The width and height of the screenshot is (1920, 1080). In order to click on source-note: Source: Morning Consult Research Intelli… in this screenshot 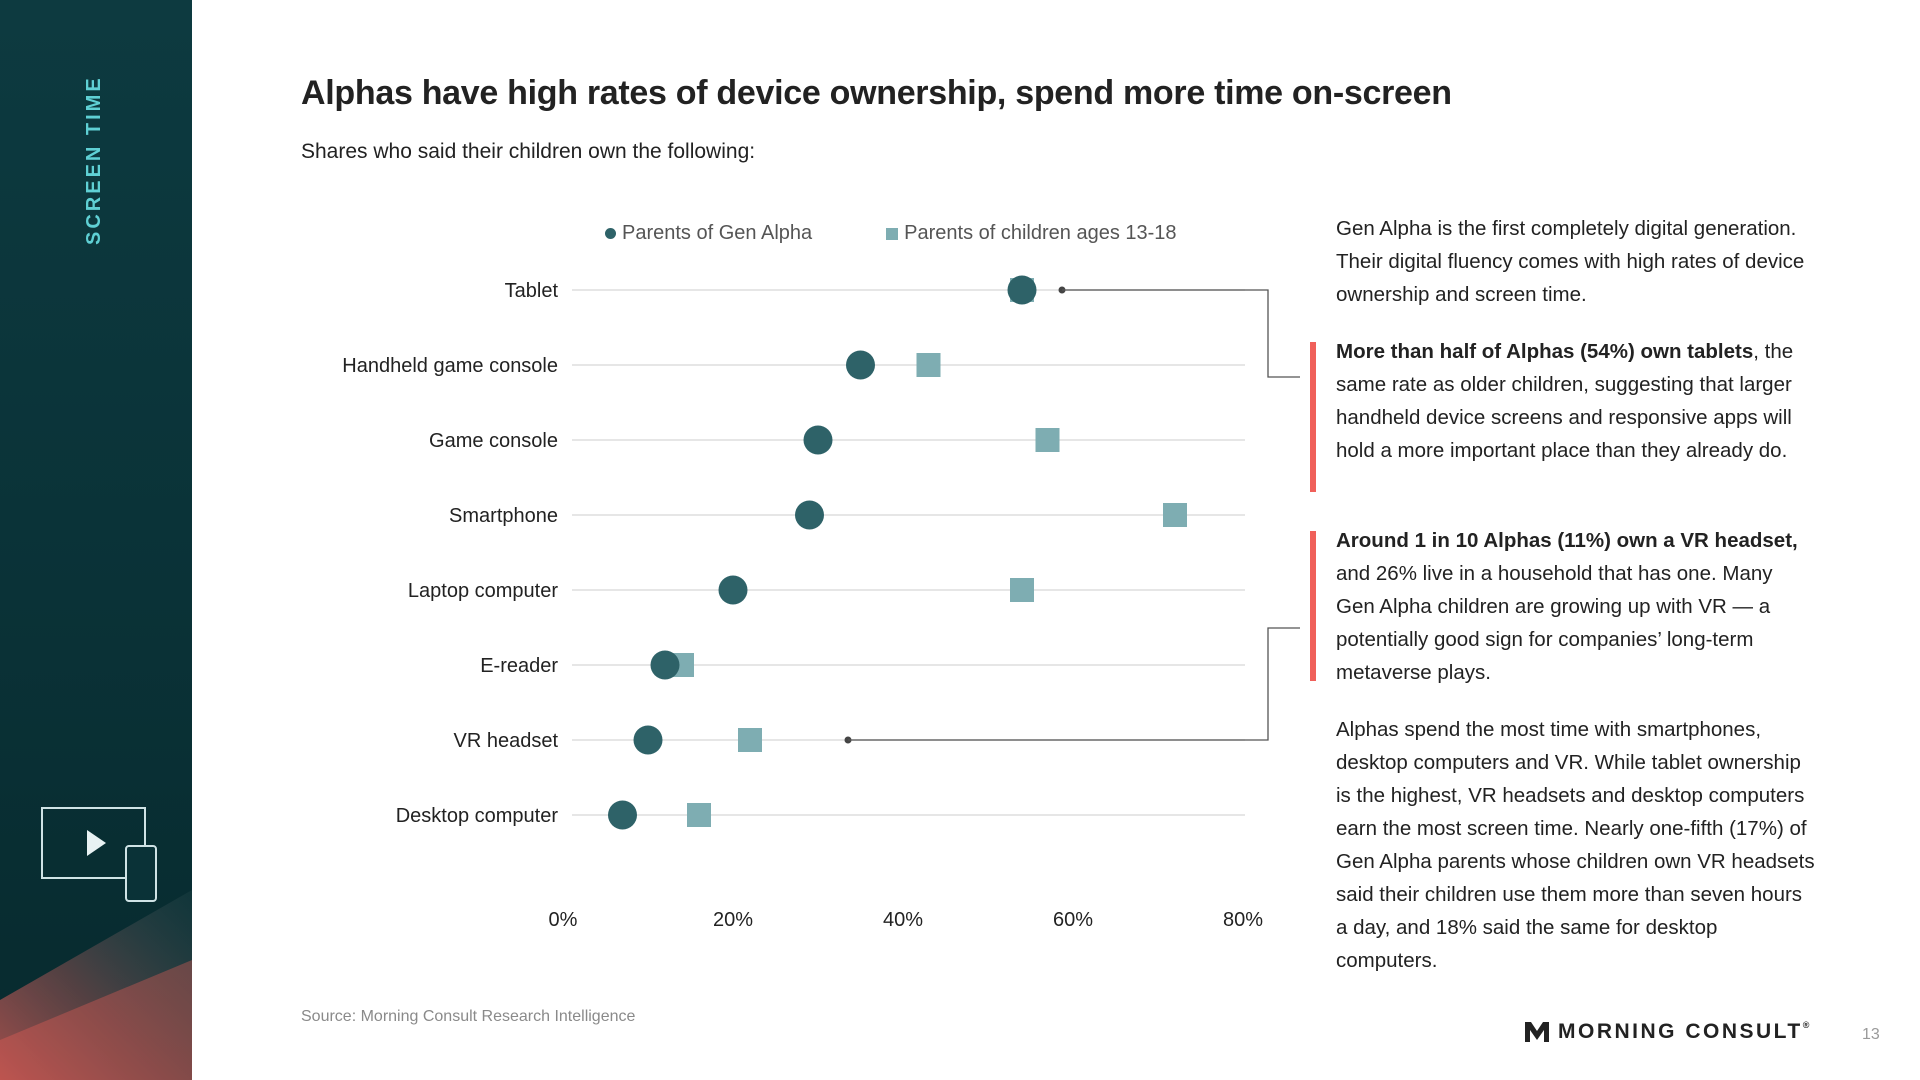, I will do `click(468, 1016)`.